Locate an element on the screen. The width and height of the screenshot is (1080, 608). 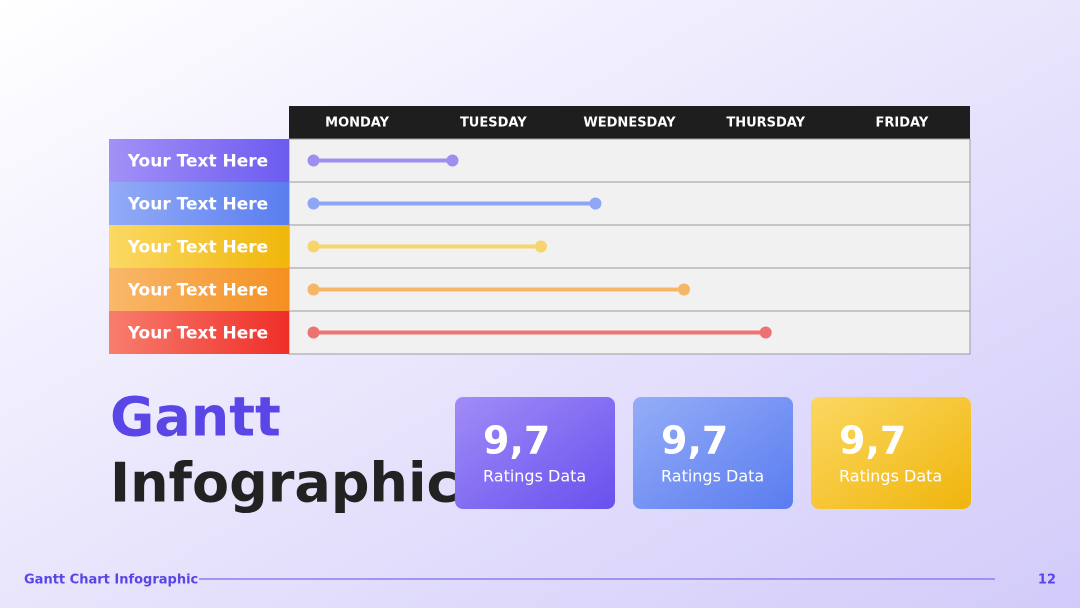
title-line: Gantt is located at coordinates (195, 417).